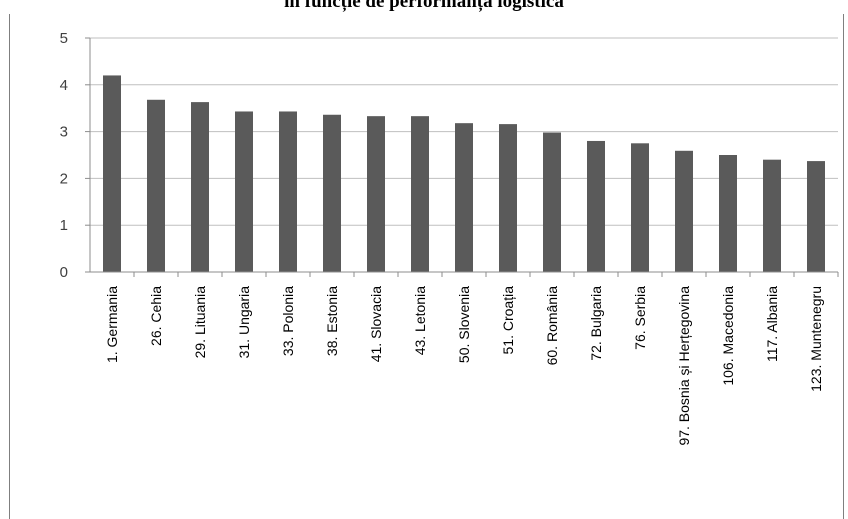 The height and width of the screenshot is (519, 848). What do you see at coordinates (244, 322) in the screenshot?
I see `x-category-label: 31. Ungaria` at bounding box center [244, 322].